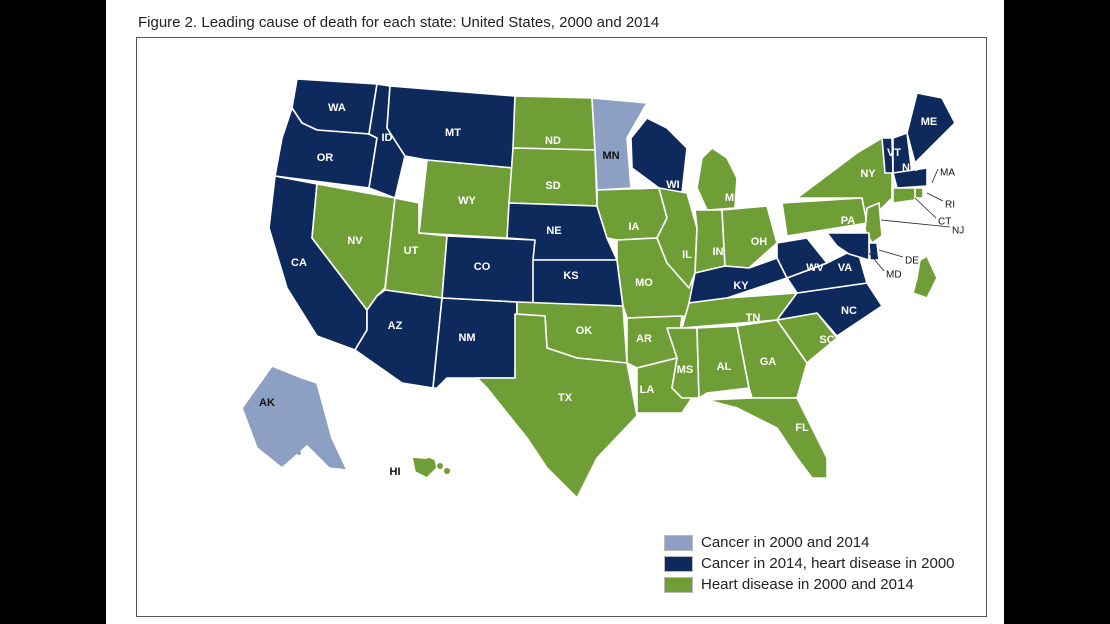  Describe the element at coordinates (947, 173) in the screenshot. I see `state-label-ma: MA` at that location.